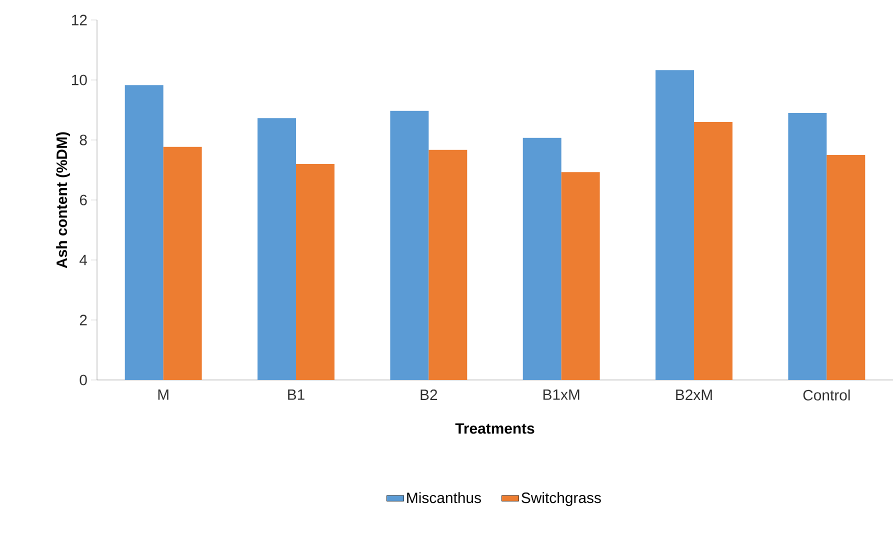 Image resolution: width=893 pixels, height=542 pixels. What do you see at coordinates (83, 200) in the screenshot?
I see `y-tick-label: 6` at bounding box center [83, 200].